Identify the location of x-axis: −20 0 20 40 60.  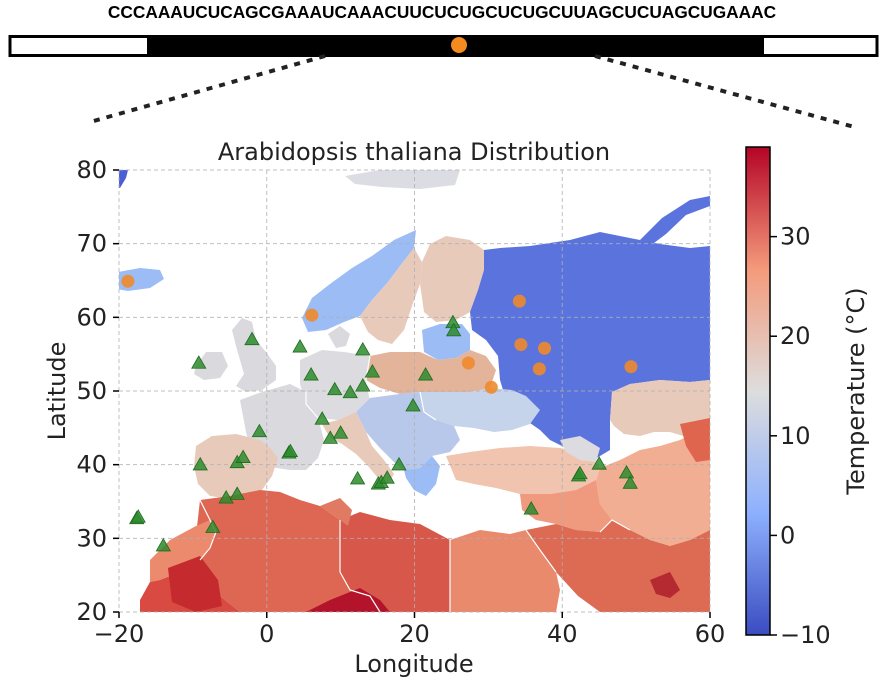
(410, 630).